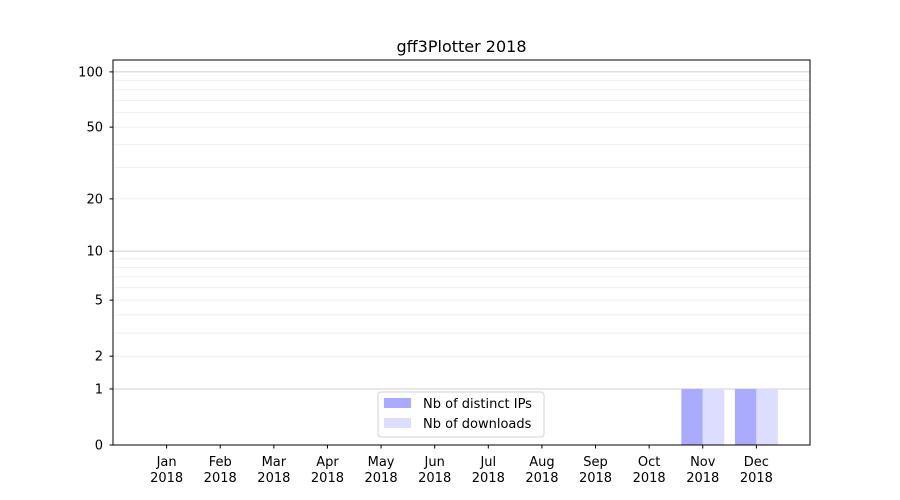 This screenshot has height=500, width=900. What do you see at coordinates (702, 470) in the screenshot?
I see `x-tick-label: Nov 2018` at bounding box center [702, 470].